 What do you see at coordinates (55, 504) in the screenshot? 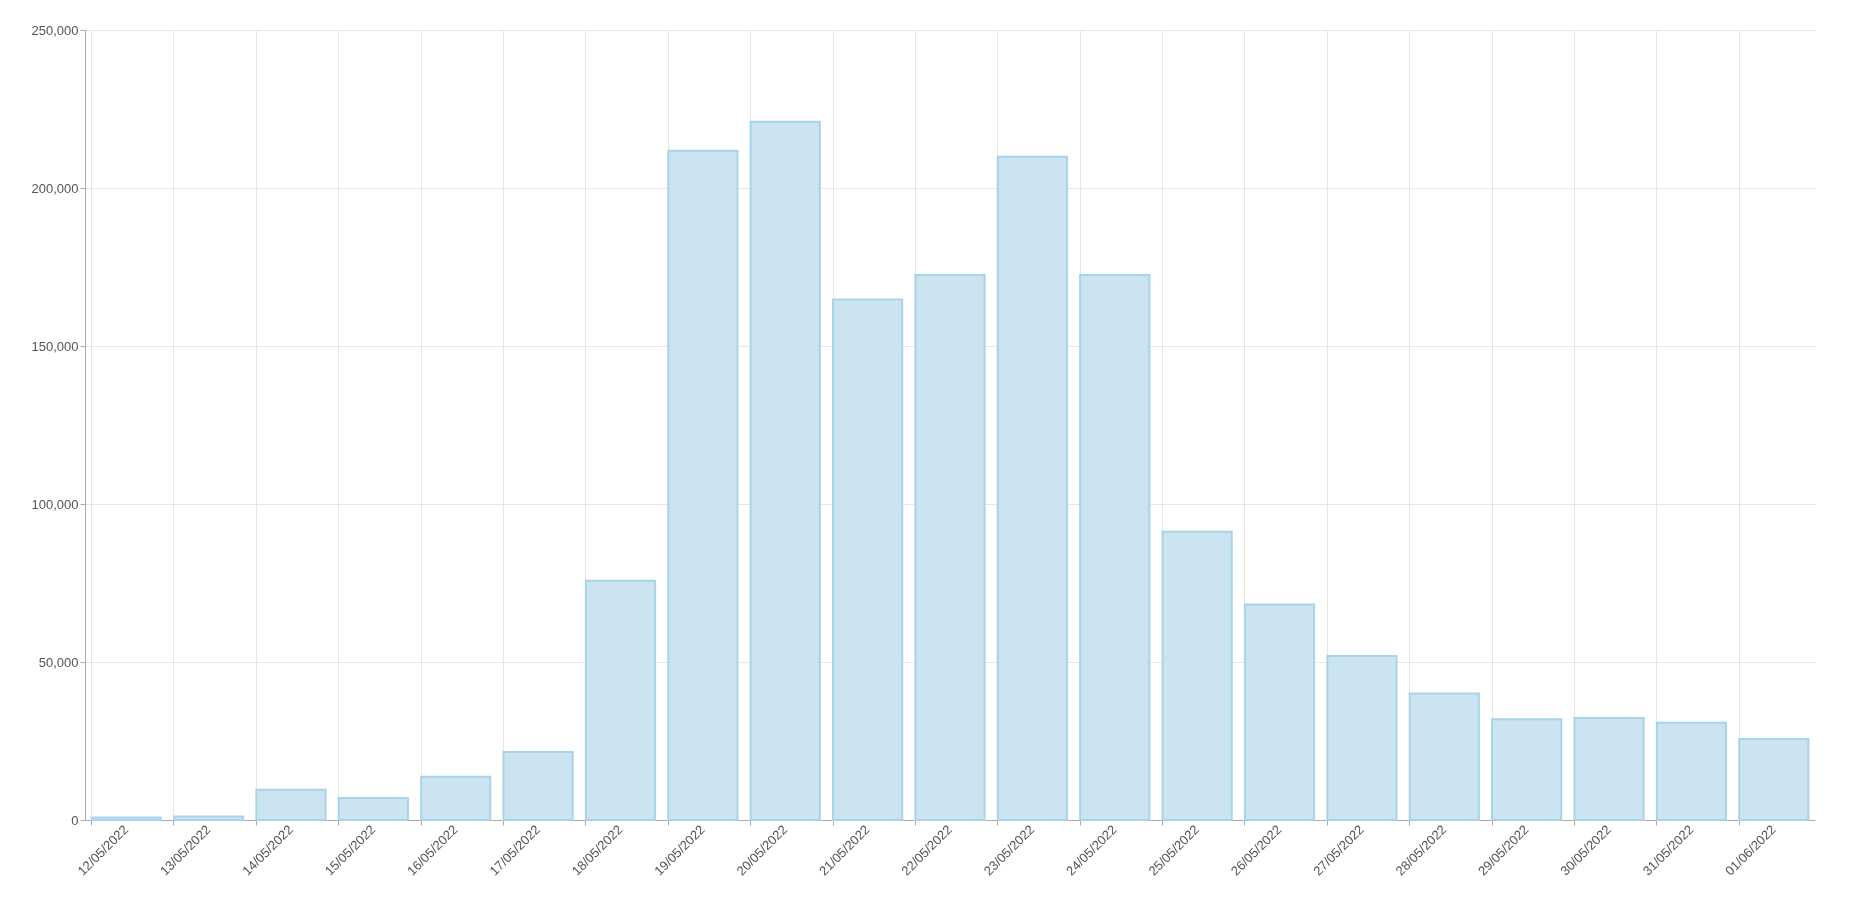
I see `y-tick-label: 100,000` at bounding box center [55, 504].